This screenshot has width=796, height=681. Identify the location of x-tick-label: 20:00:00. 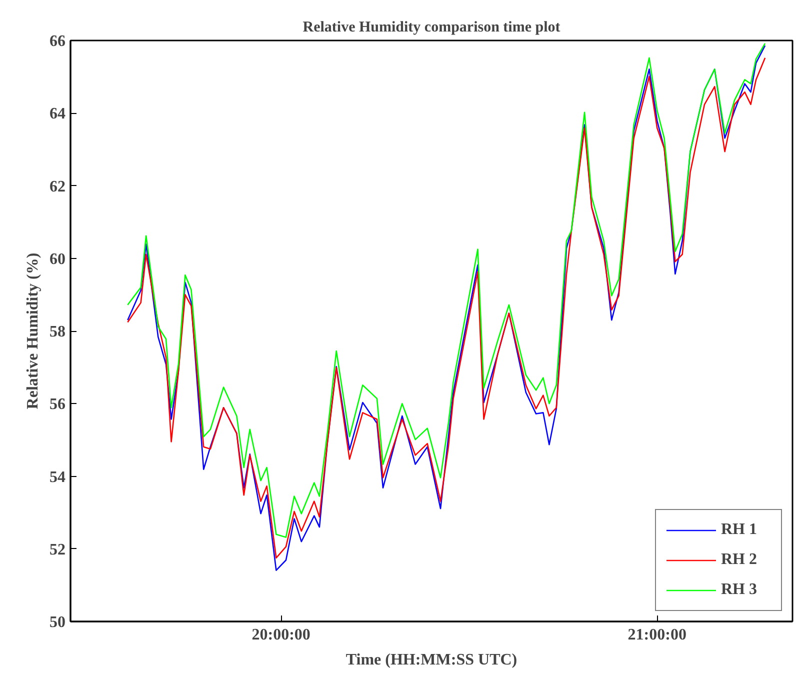
(281, 635).